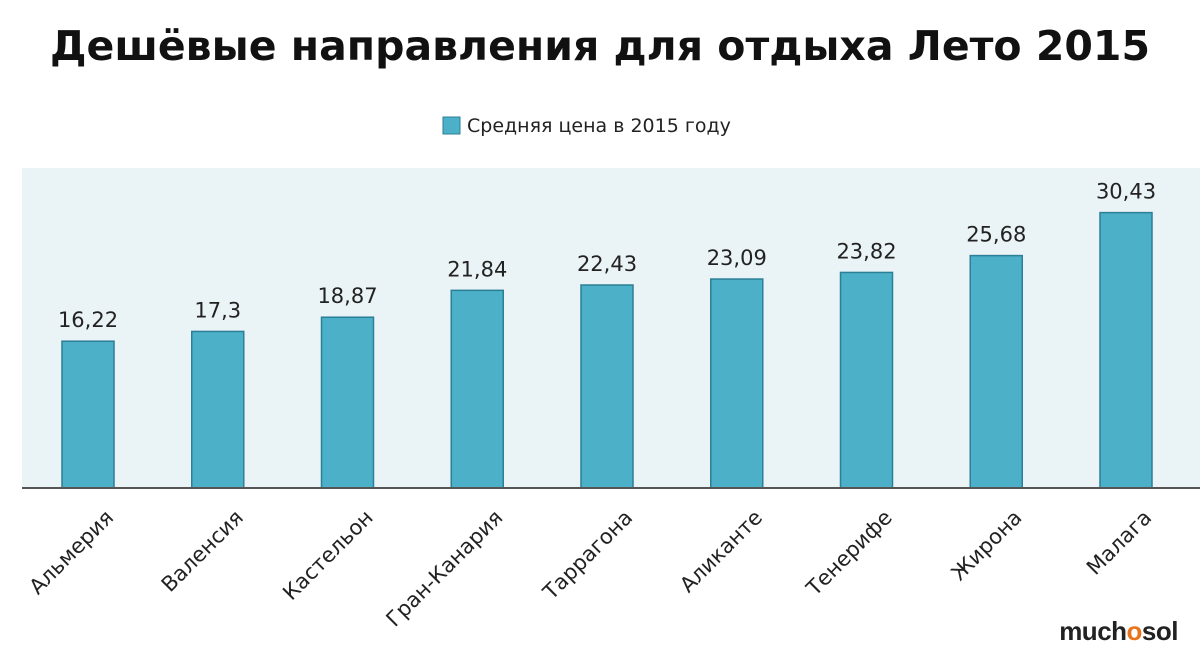  What do you see at coordinates (987, 545) in the screenshot?
I see `category-label: Жирона` at bounding box center [987, 545].